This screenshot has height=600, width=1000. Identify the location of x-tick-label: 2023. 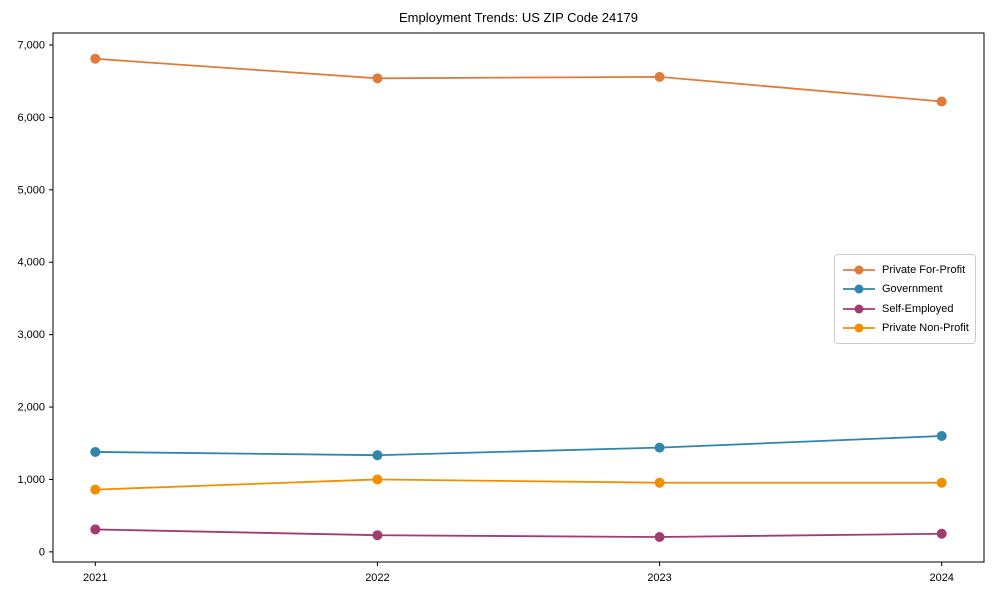
(659, 578).